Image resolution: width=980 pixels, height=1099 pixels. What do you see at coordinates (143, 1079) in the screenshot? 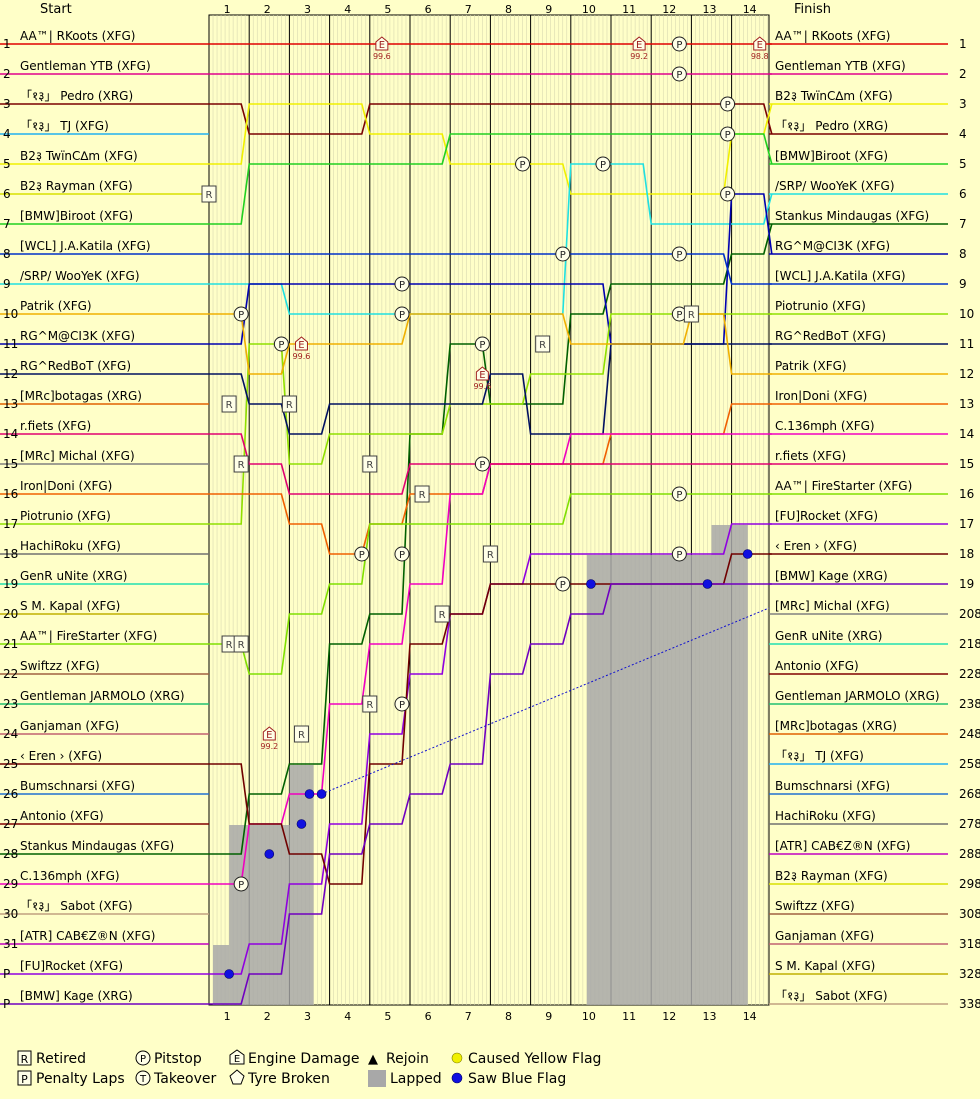
I see `legend-symbol-letter: T` at bounding box center [143, 1079].